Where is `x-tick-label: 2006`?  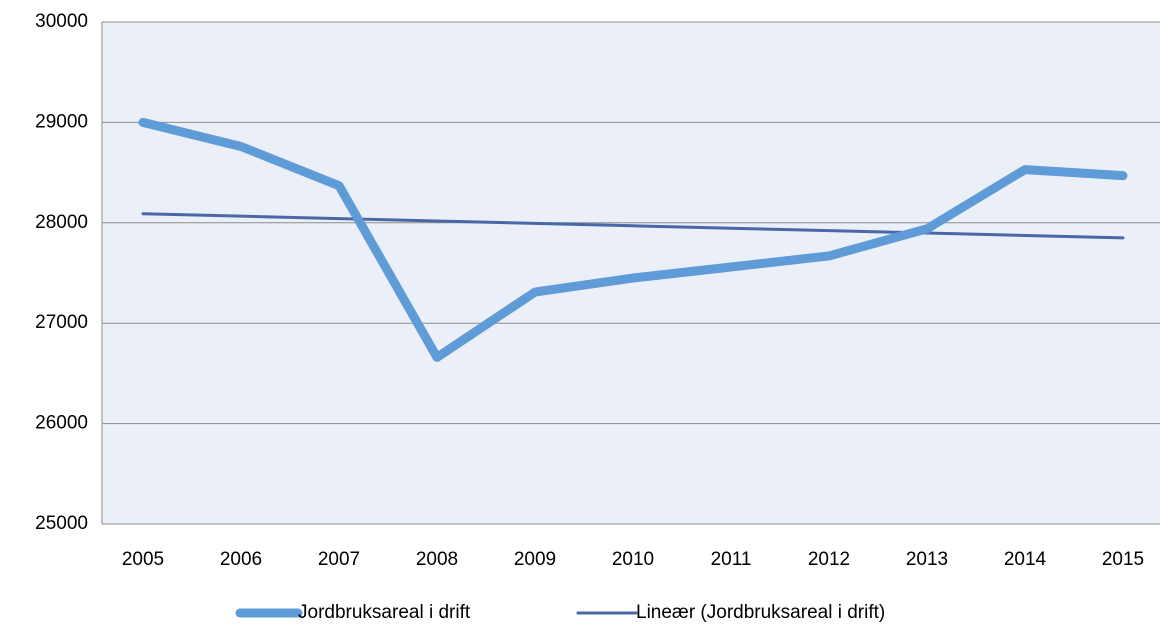 x-tick-label: 2006 is located at coordinates (241, 559).